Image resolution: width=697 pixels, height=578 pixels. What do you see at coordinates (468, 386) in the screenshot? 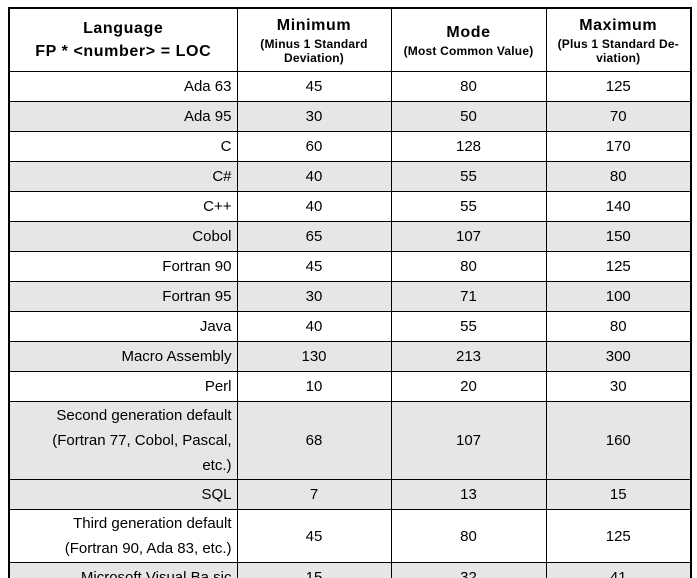
I see `mode-cell: 20` at bounding box center [468, 386].